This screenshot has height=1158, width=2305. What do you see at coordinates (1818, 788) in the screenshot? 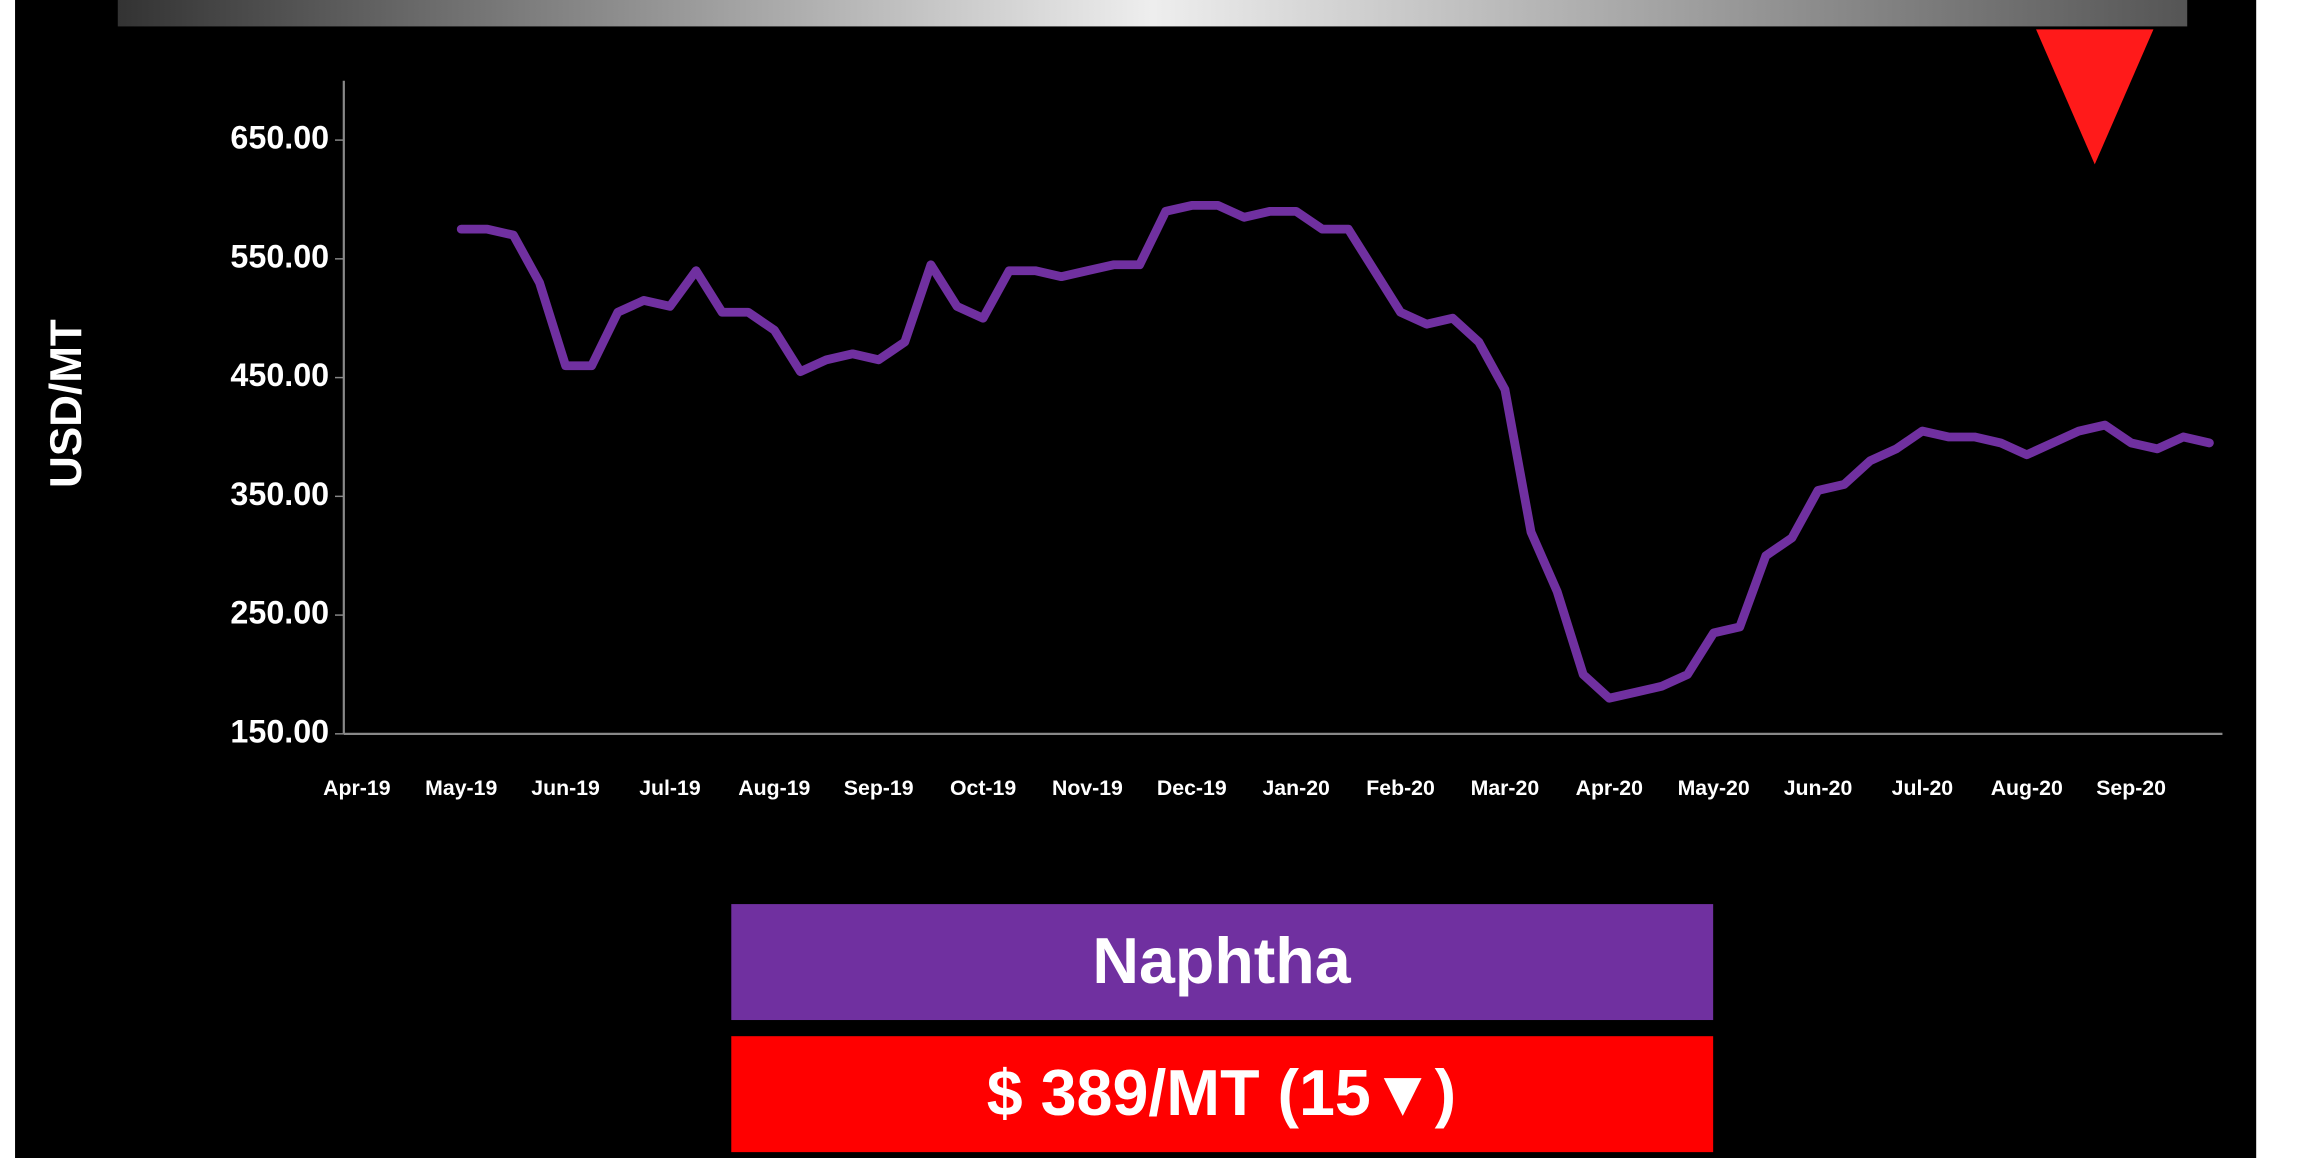
I see `x-tick-label: Jun-20` at bounding box center [1818, 788].